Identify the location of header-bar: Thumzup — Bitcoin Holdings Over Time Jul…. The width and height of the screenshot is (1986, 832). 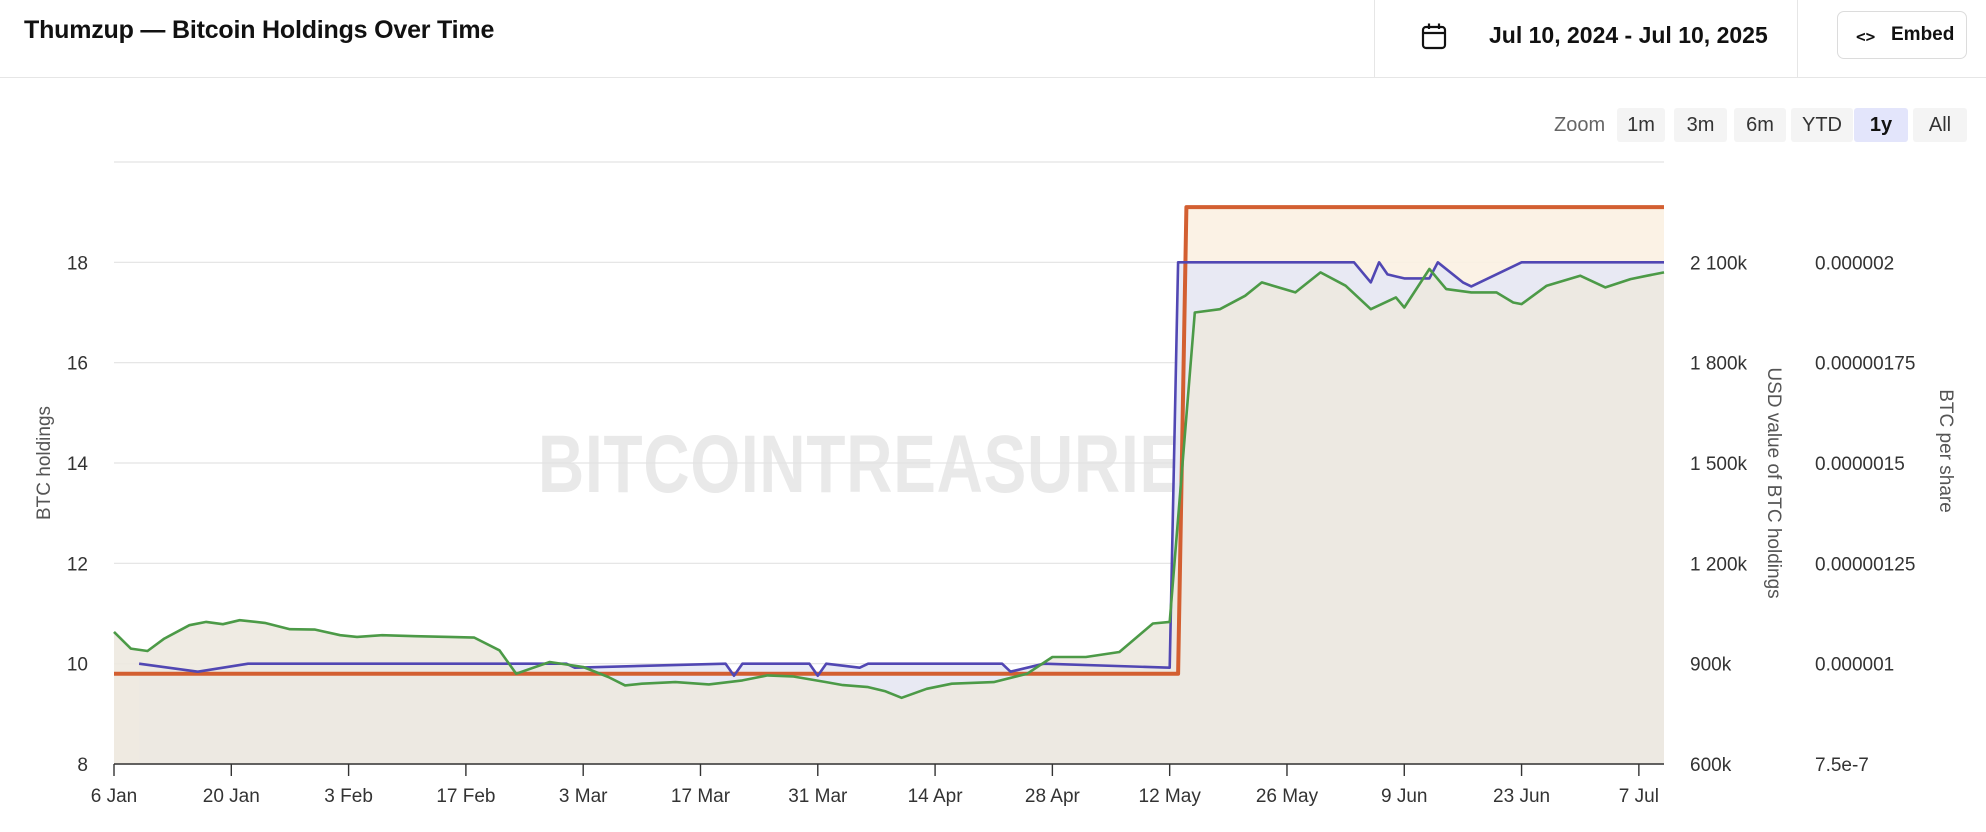
(993, 39).